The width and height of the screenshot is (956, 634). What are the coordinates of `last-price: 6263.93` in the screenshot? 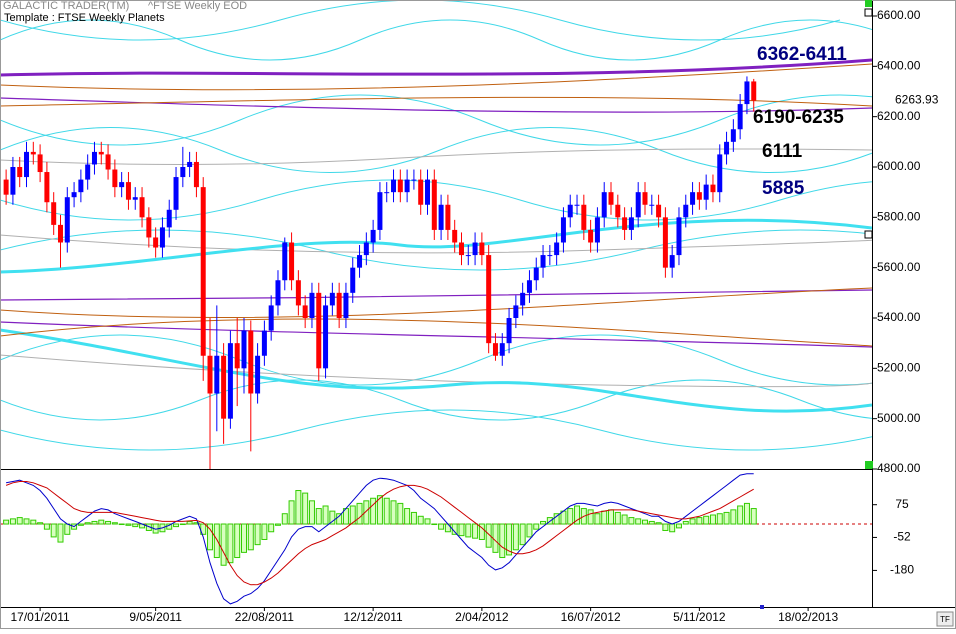 It's located at (917, 100).